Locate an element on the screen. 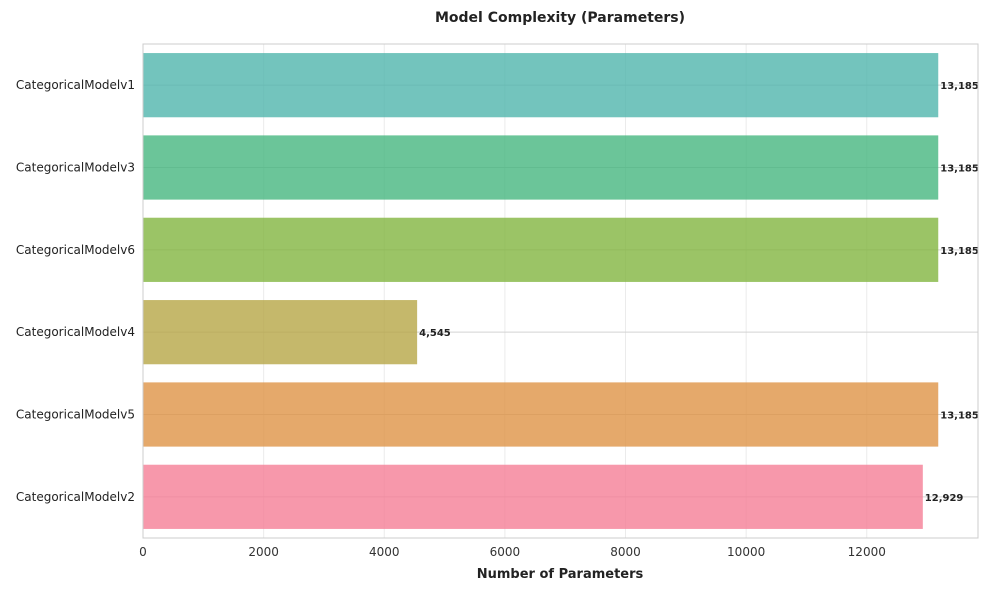 The height and width of the screenshot is (594, 989). x-axis-label: Number of Parameters is located at coordinates (560, 574).